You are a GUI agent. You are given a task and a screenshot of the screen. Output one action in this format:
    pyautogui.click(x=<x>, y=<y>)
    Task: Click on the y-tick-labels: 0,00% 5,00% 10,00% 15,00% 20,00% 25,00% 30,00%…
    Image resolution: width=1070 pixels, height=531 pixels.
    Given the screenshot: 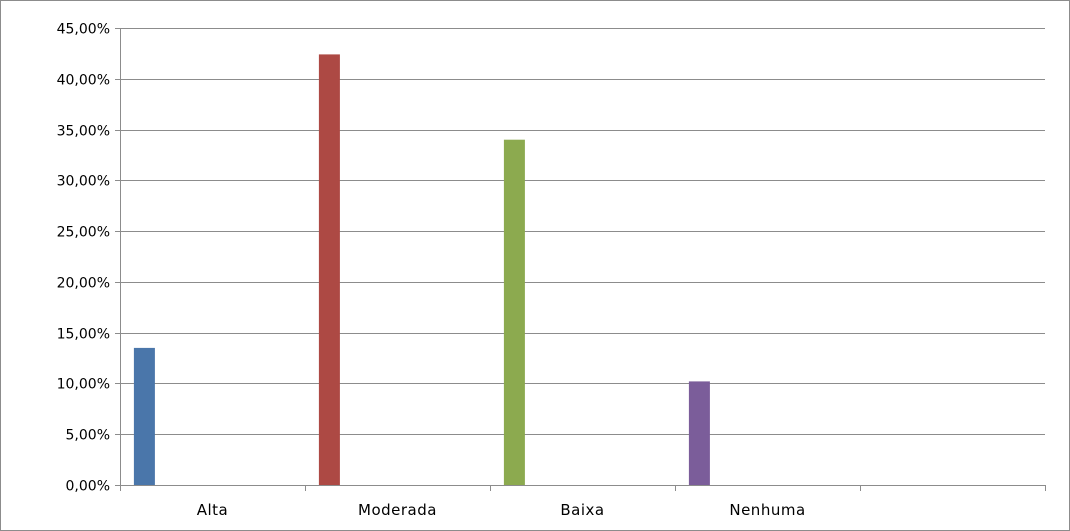 What is the action you would take?
    pyautogui.click(x=83, y=258)
    